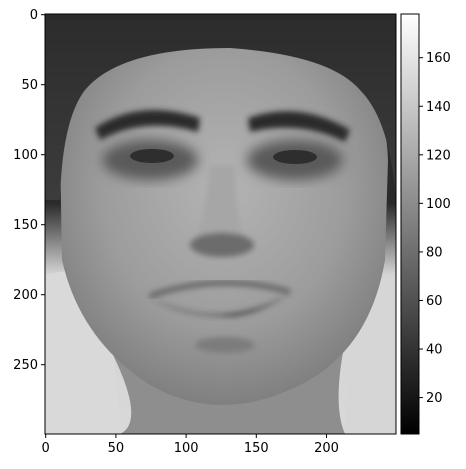  Describe the element at coordinates (29, 190) in the screenshot. I see `y-axis: 0 50 100 150 200 250` at that location.